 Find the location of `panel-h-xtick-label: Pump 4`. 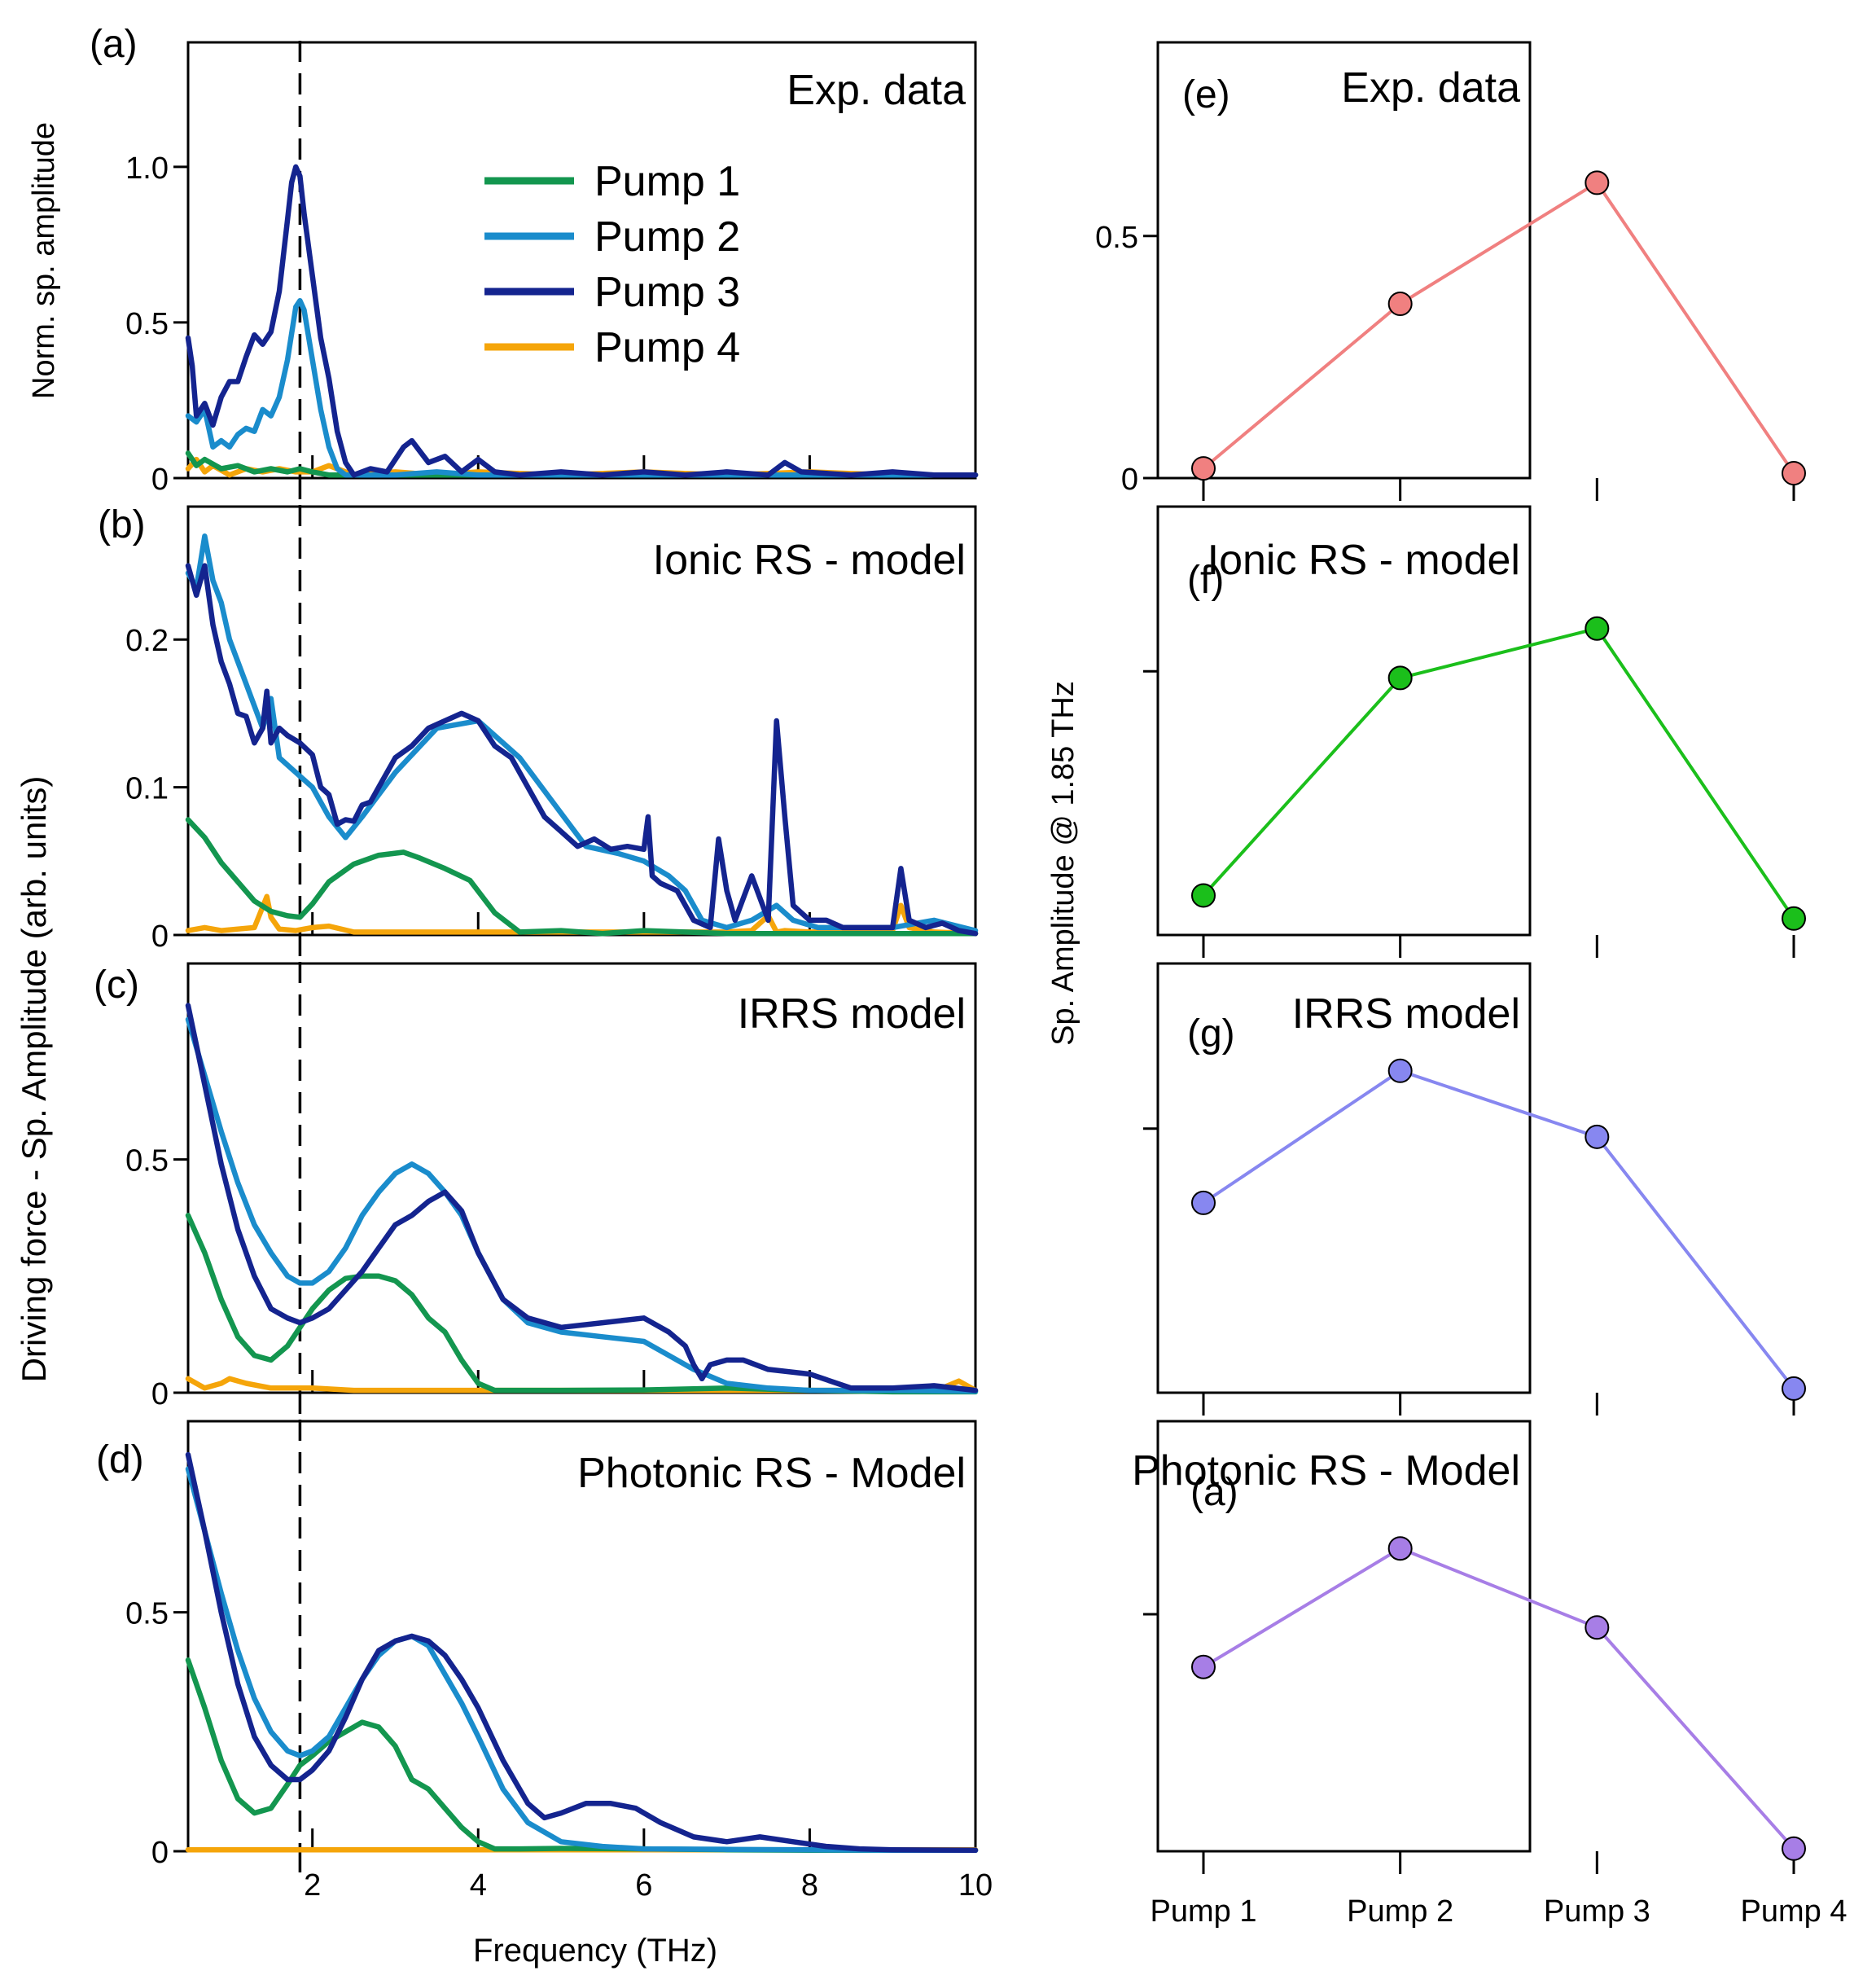

panel-h-xtick-label: Pump 4 is located at coordinates (1795, 1911).